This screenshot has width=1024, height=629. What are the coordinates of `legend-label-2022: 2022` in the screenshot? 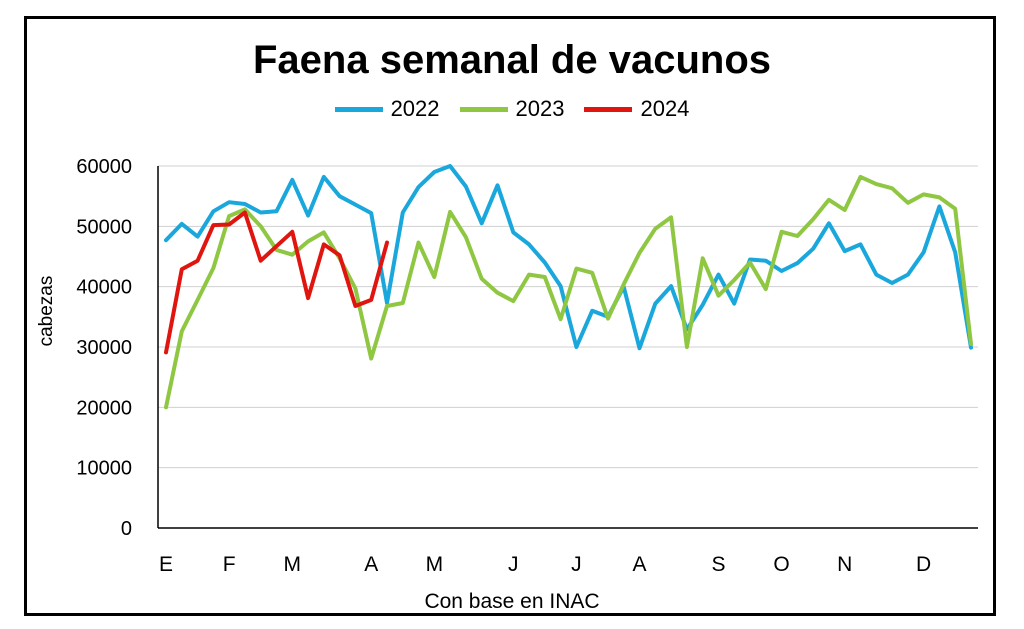 It's located at (415, 108).